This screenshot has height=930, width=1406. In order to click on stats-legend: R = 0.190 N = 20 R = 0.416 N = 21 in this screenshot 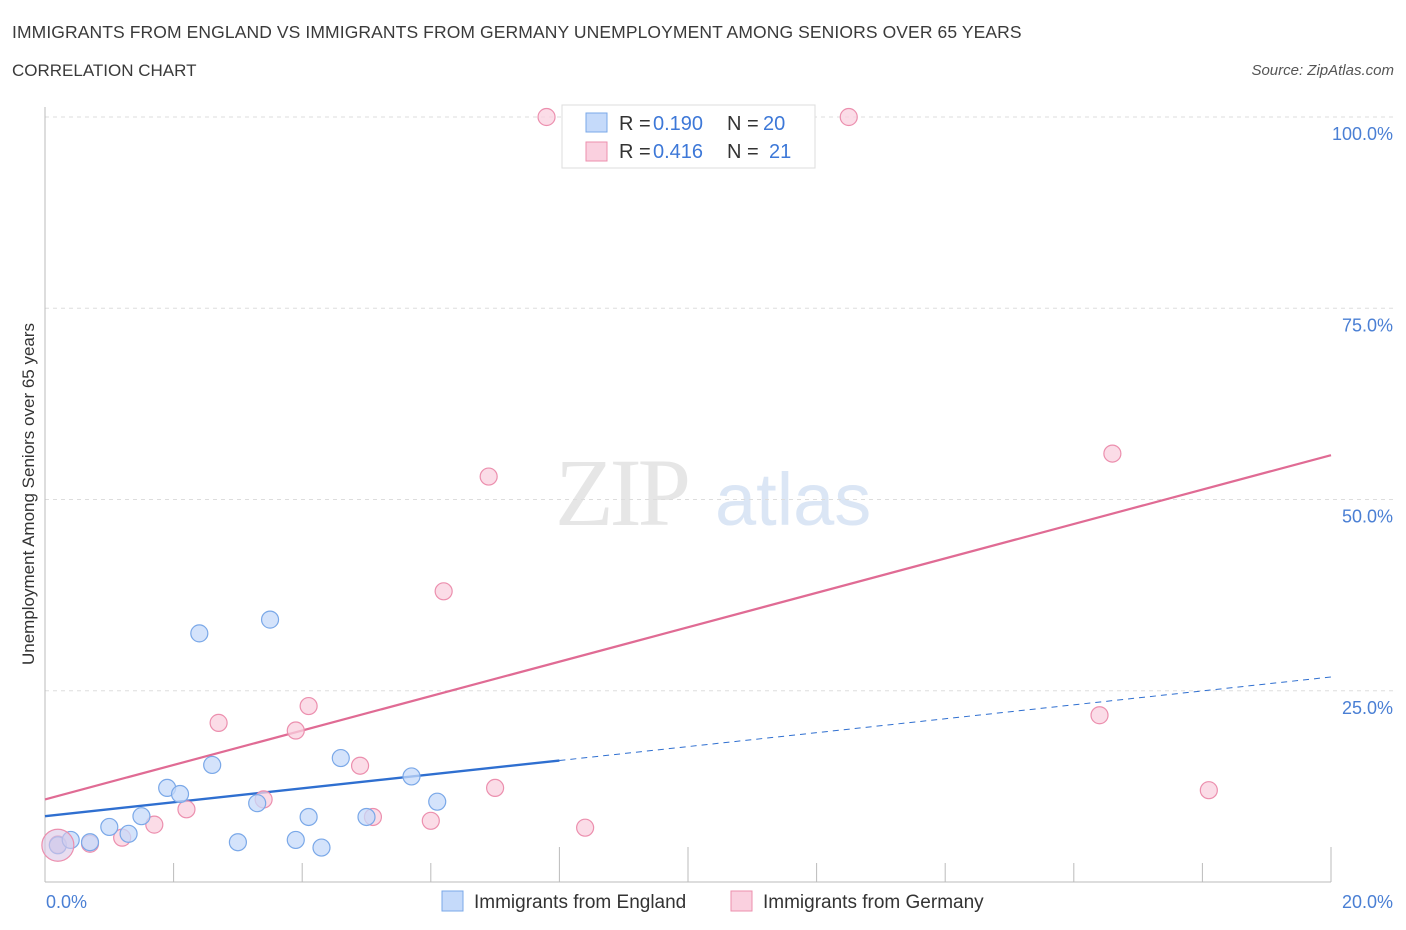, I will do `click(688, 136)`.